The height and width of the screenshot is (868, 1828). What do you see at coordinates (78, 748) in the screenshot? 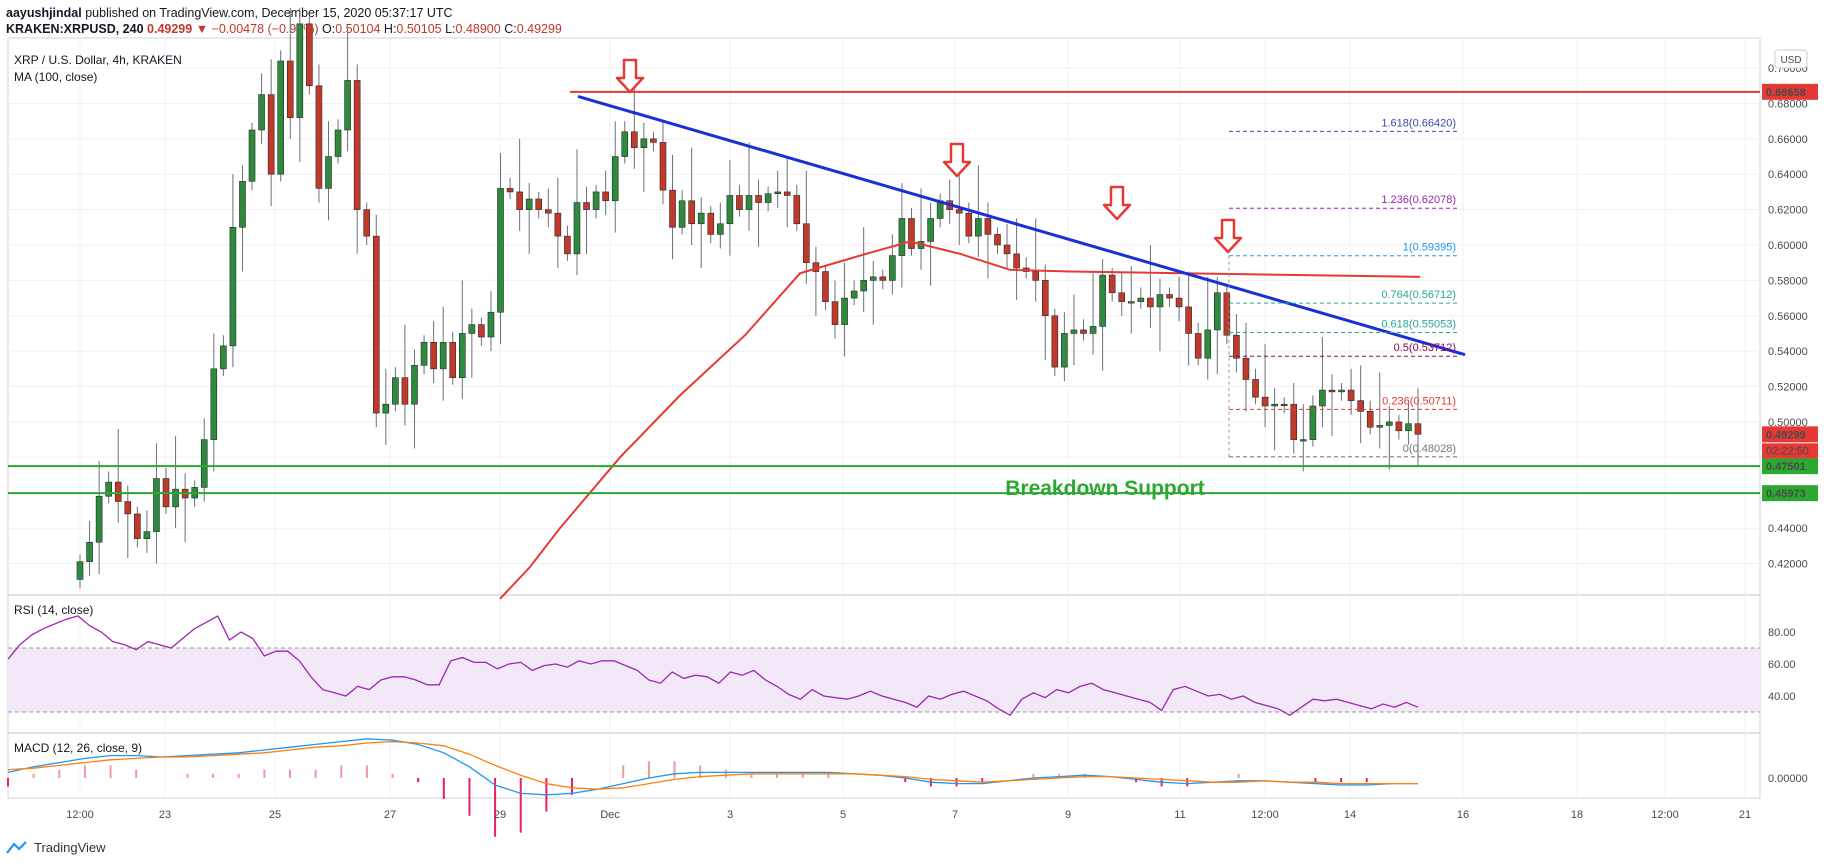
I see `macd-legend: MACD (12, 26, close, 9)` at bounding box center [78, 748].